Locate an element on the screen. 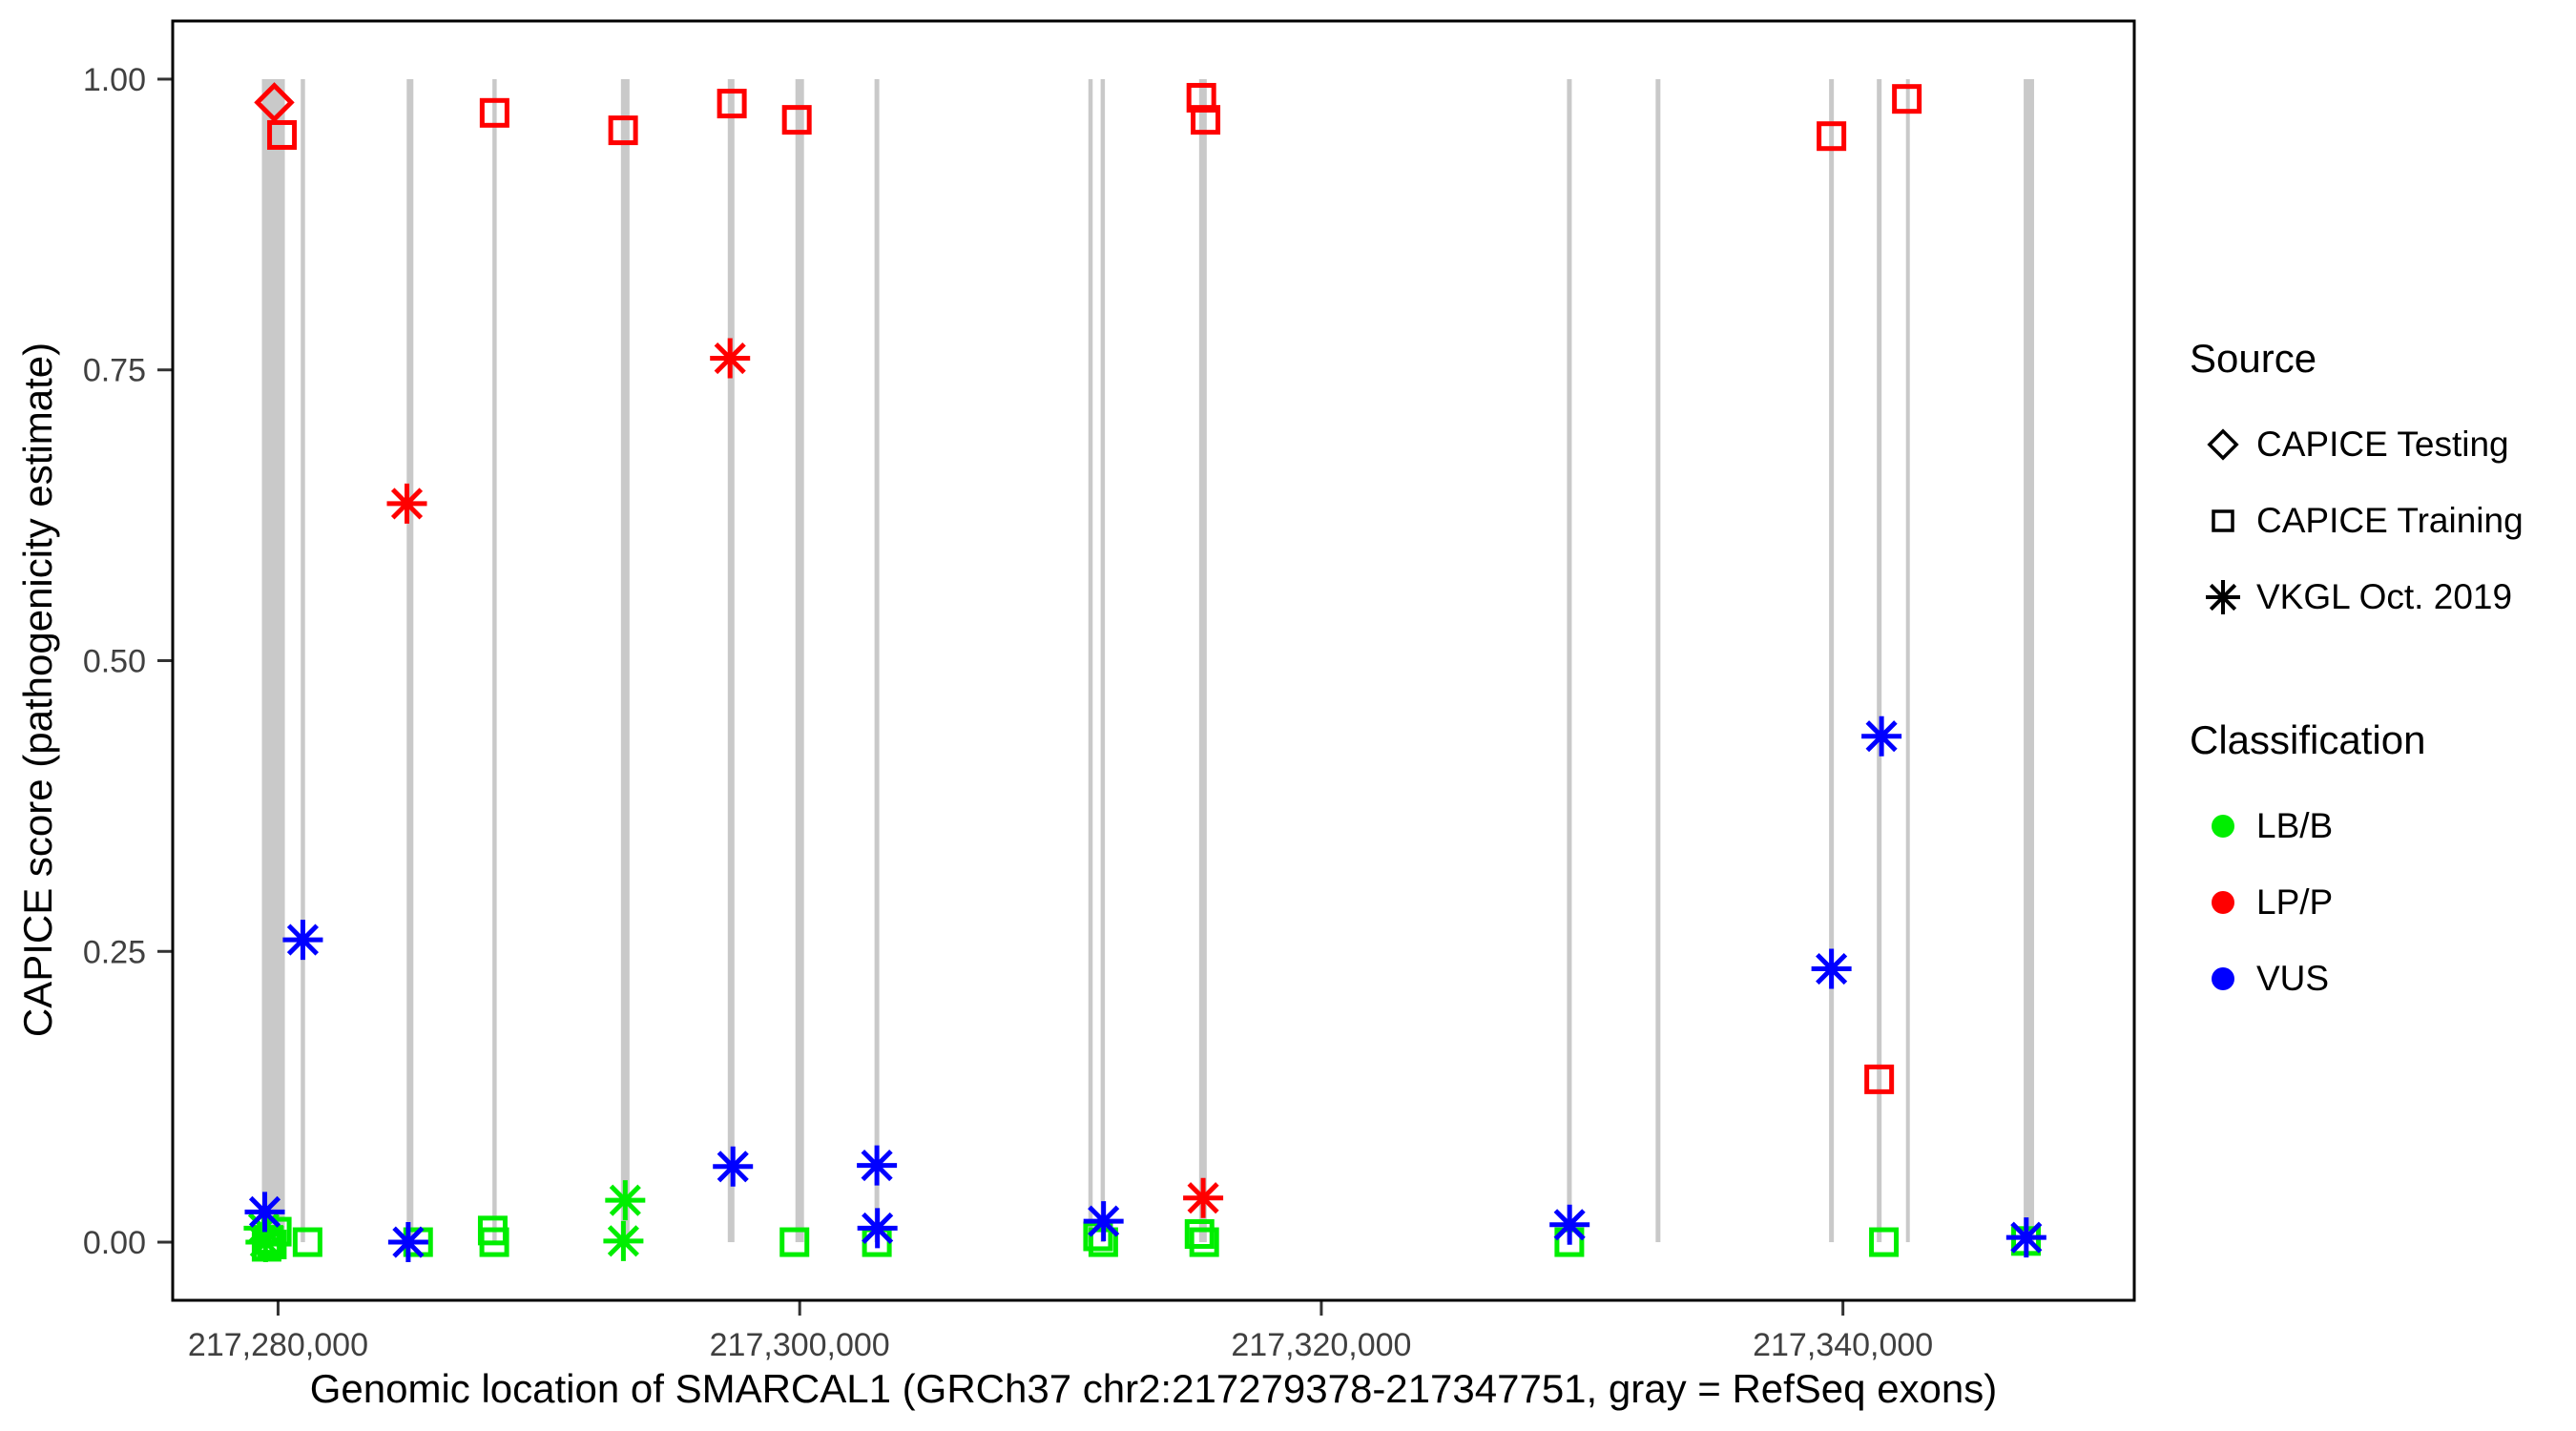 The image size is (2576, 1431). legend-source-title: Source is located at coordinates (2253, 358).